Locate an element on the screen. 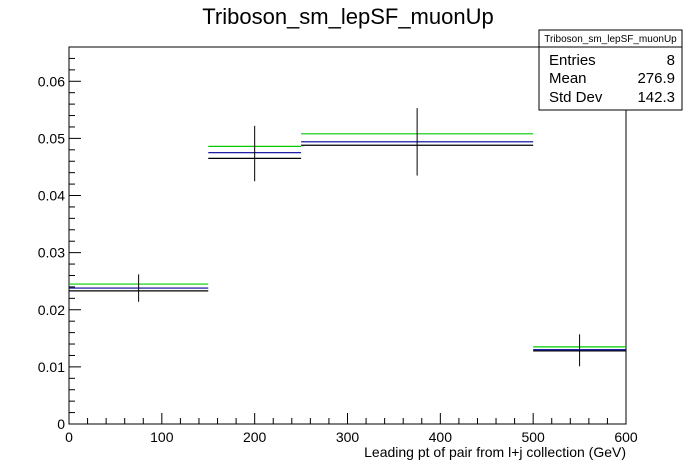 The image size is (696, 472). stats-entries-label: Entries is located at coordinates (572, 60).